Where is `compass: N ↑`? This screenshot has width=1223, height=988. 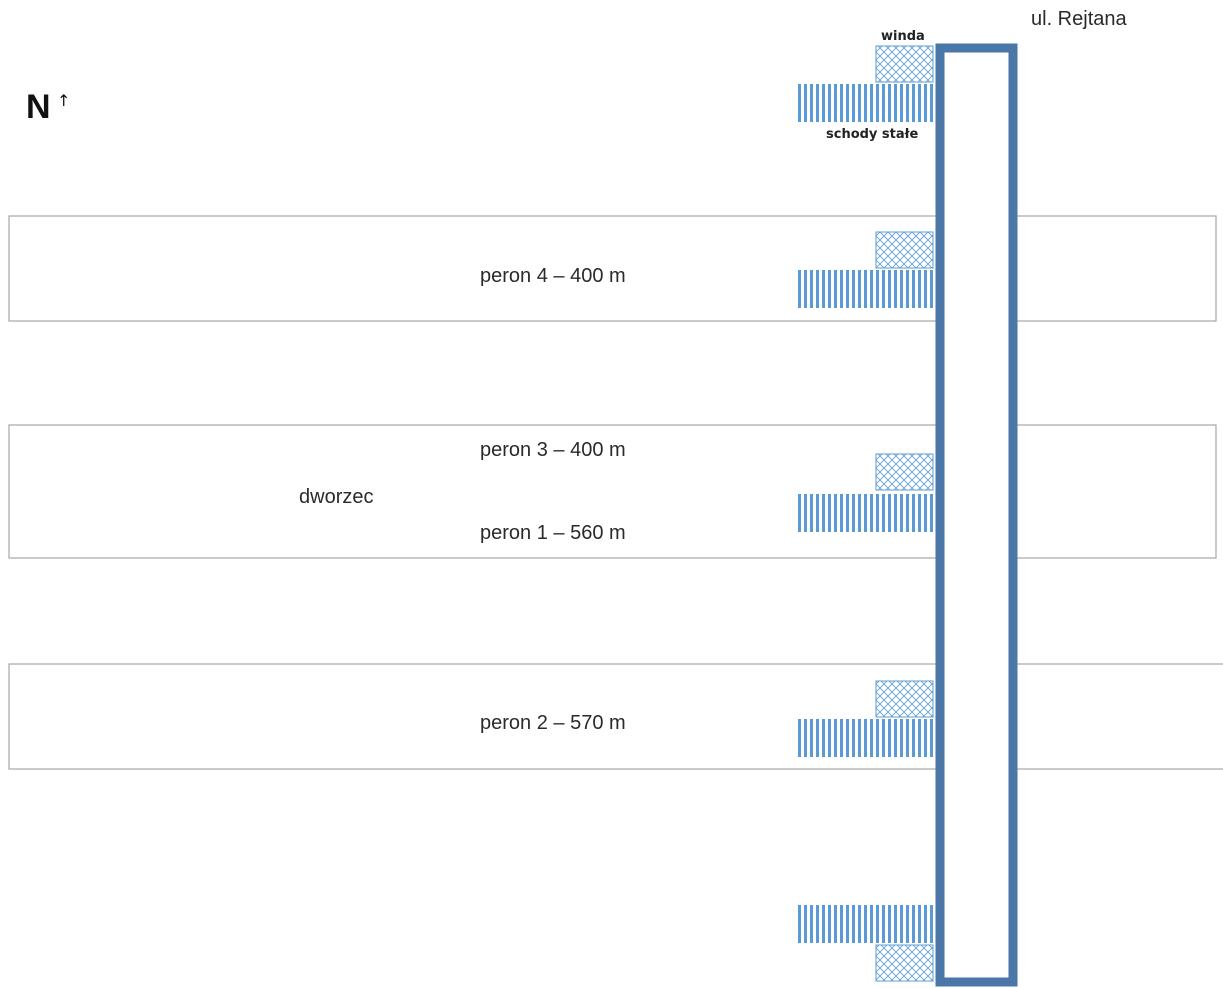
compass: N ↑ is located at coordinates (48, 107).